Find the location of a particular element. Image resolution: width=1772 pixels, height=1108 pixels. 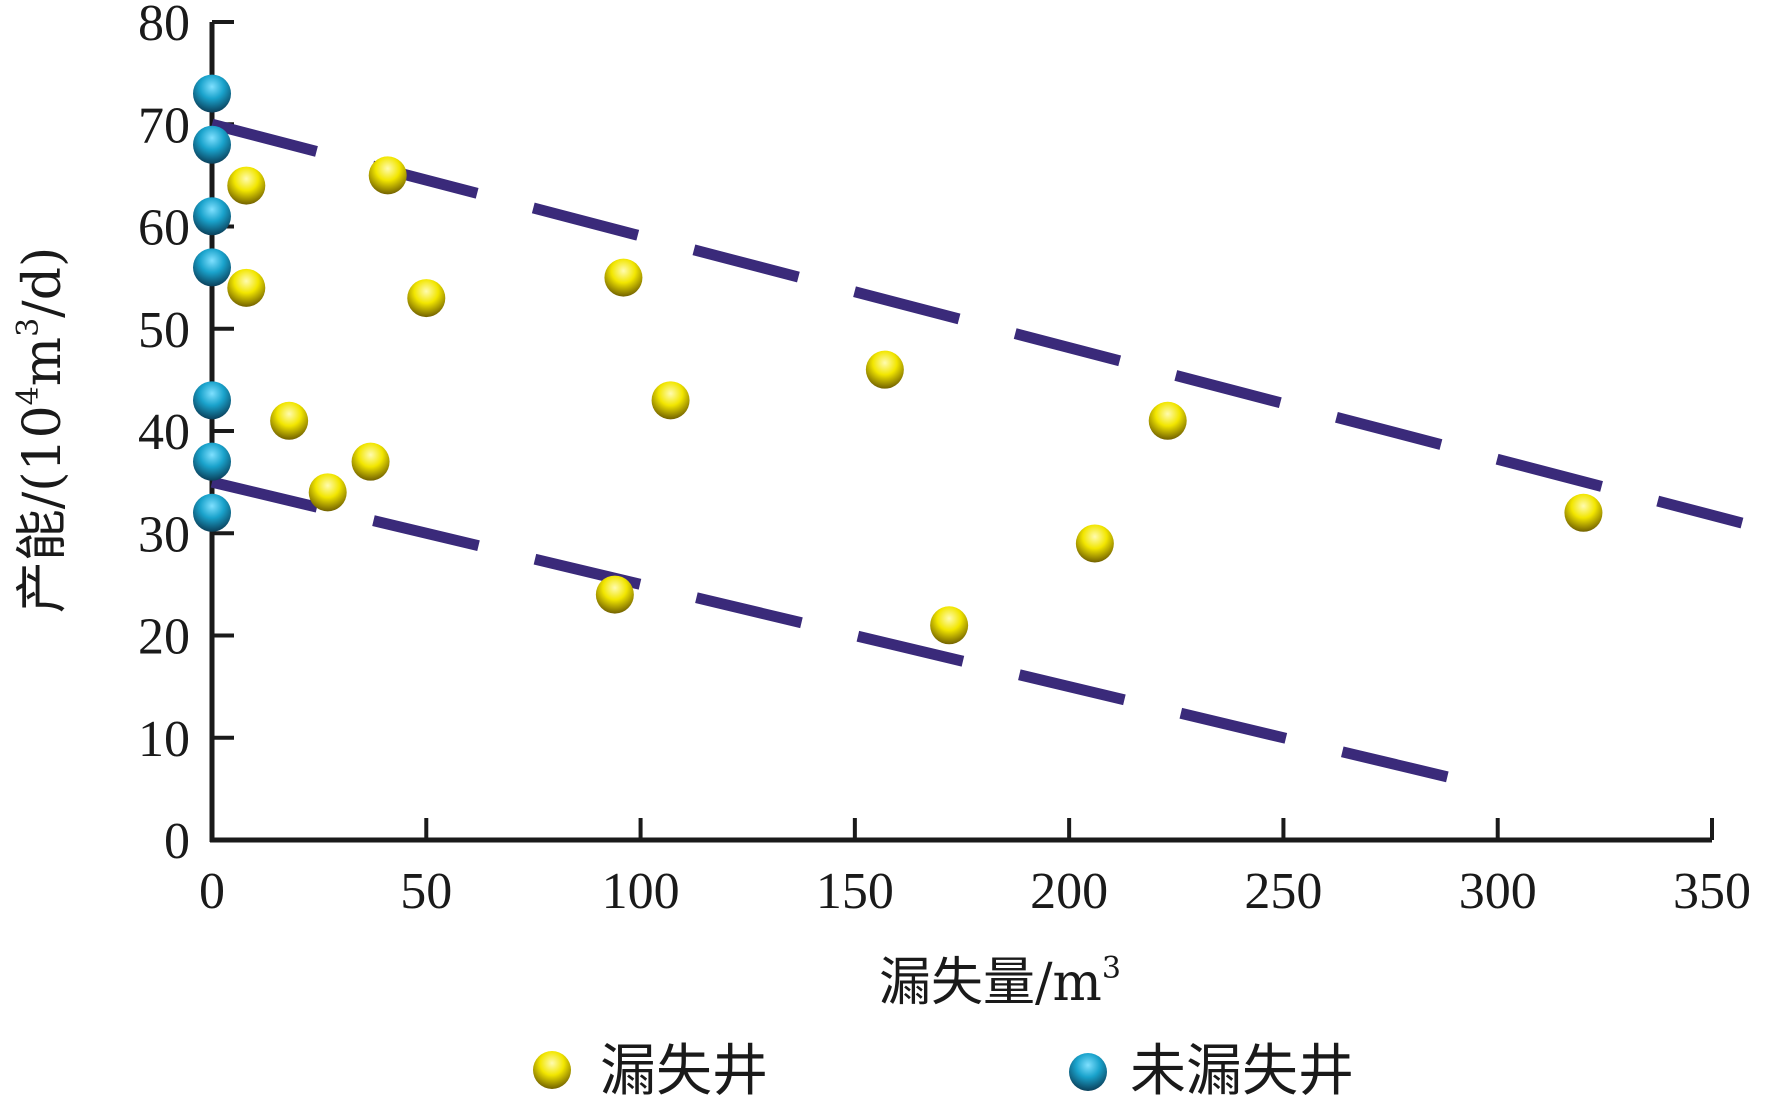

x-tick-label: 0 is located at coordinates (212, 891).